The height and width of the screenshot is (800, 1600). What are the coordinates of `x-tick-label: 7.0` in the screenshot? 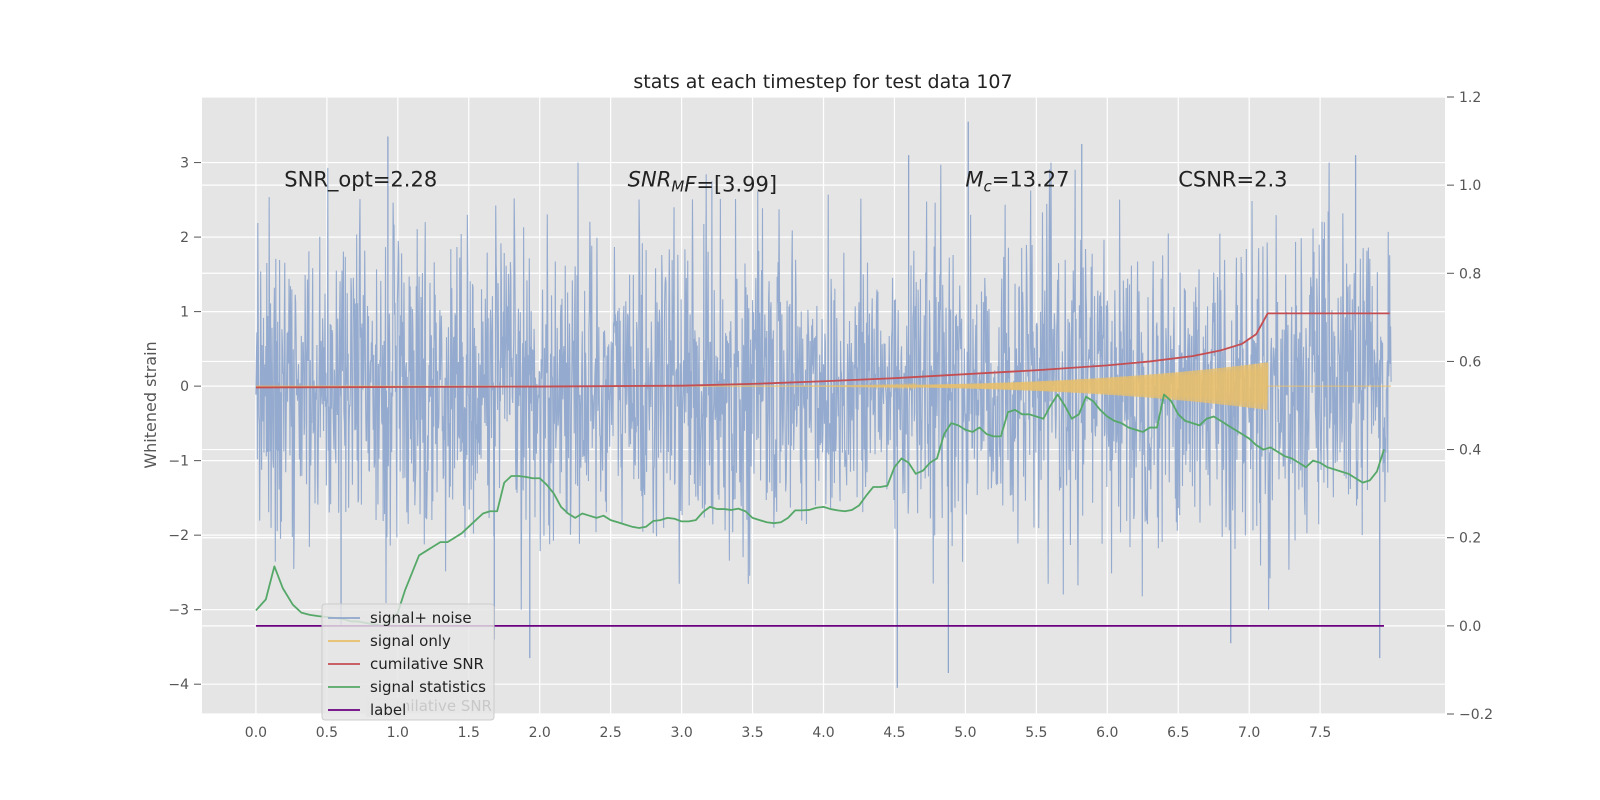 It's located at (1249, 733).